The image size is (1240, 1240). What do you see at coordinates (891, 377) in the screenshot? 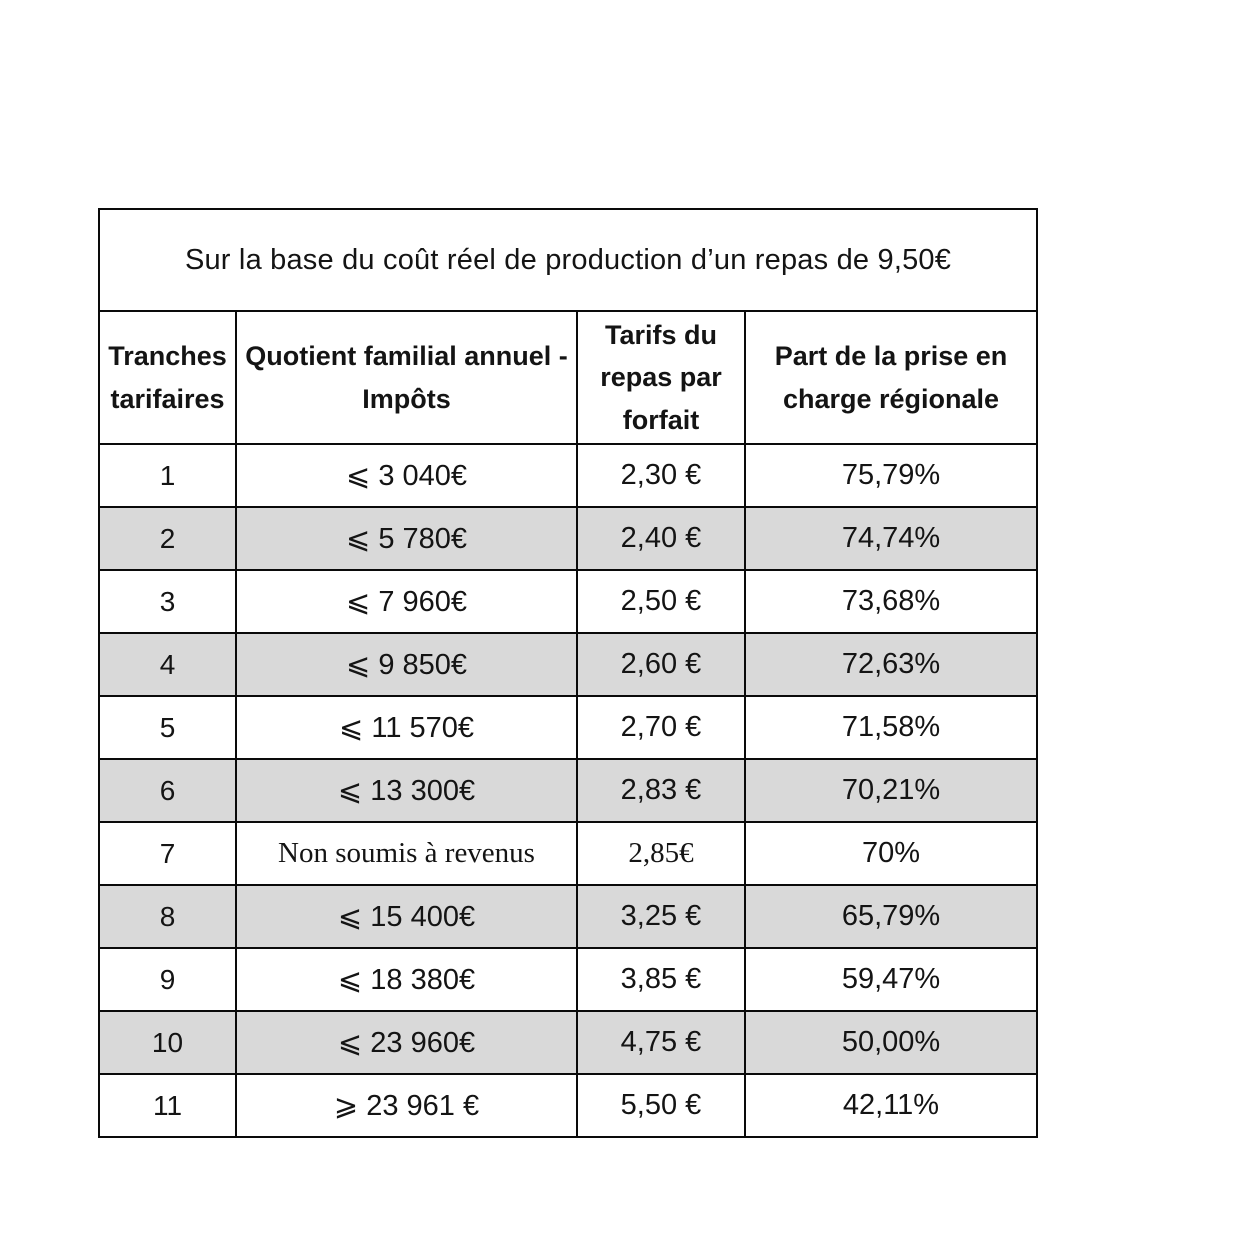
I see `col-header-part: Part de la prise en charge régionale` at bounding box center [891, 377].